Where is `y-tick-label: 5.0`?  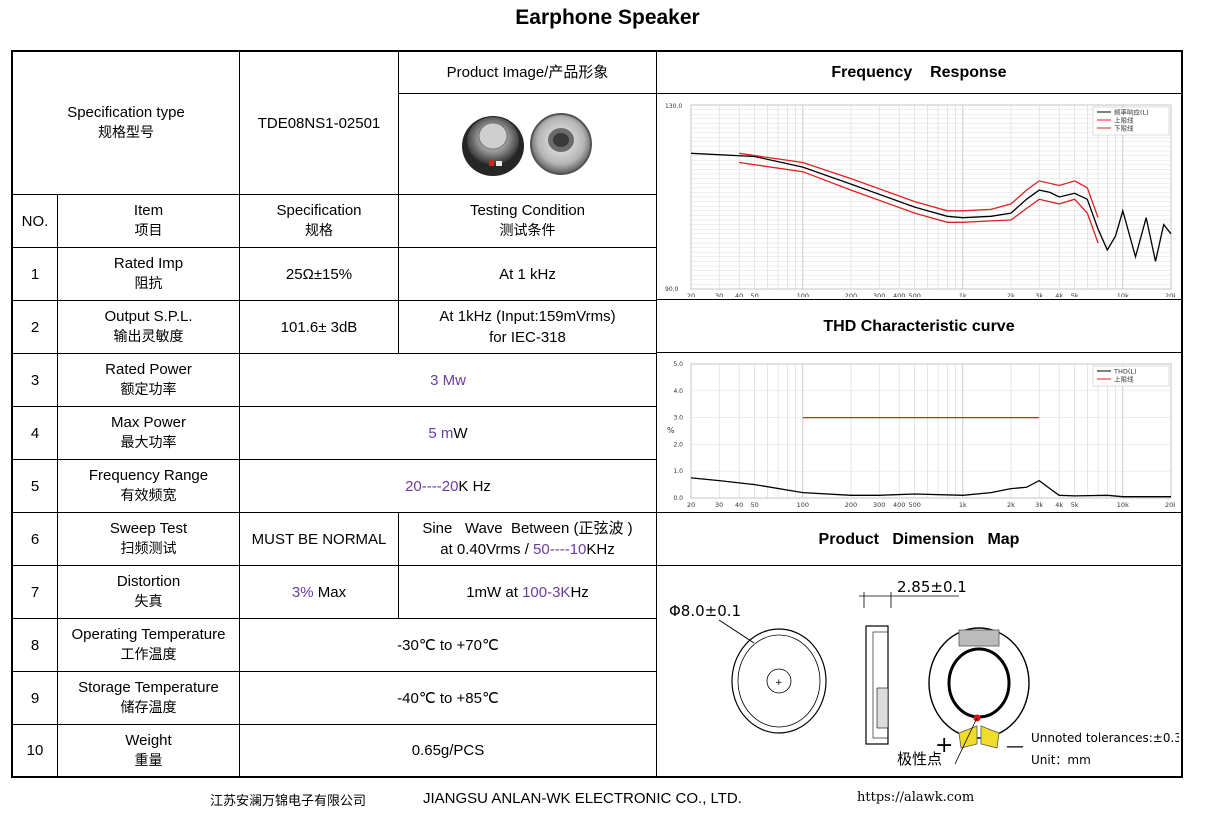
y-tick-label: 5.0 is located at coordinates (678, 364).